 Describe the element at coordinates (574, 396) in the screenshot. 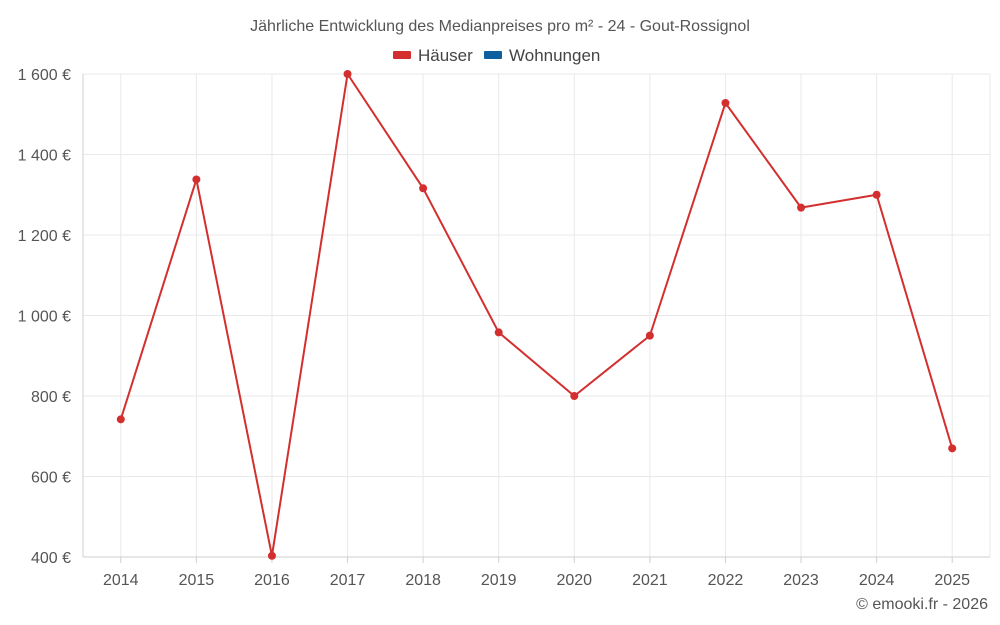

I see `data-point-haeuser-2020` at that location.